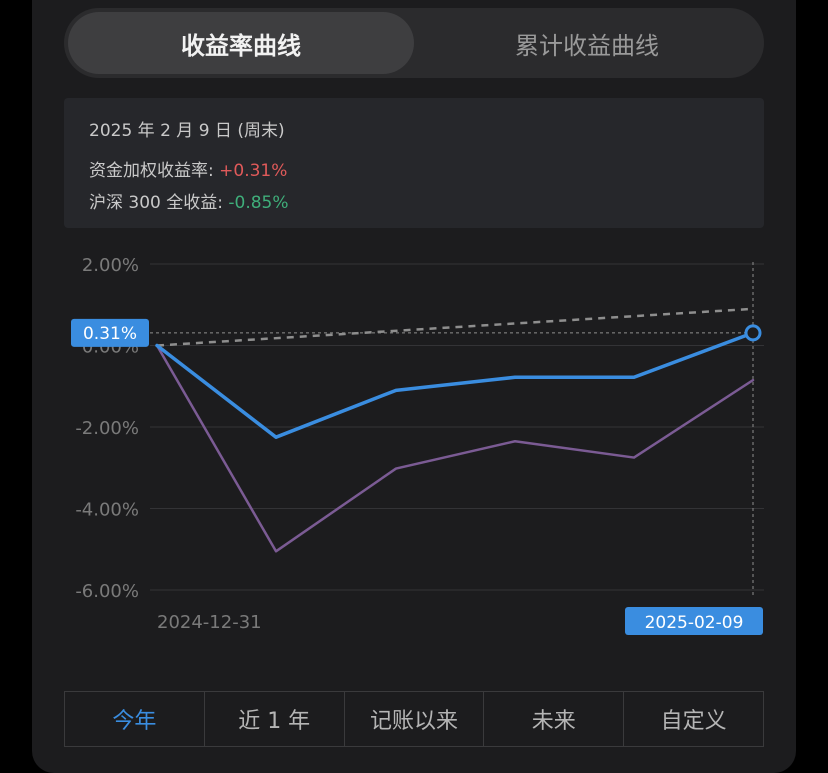 The height and width of the screenshot is (773, 828). What do you see at coordinates (151, 171) in the screenshot?
I see `weighted-return-label: 资金加权收益率:` at bounding box center [151, 171].